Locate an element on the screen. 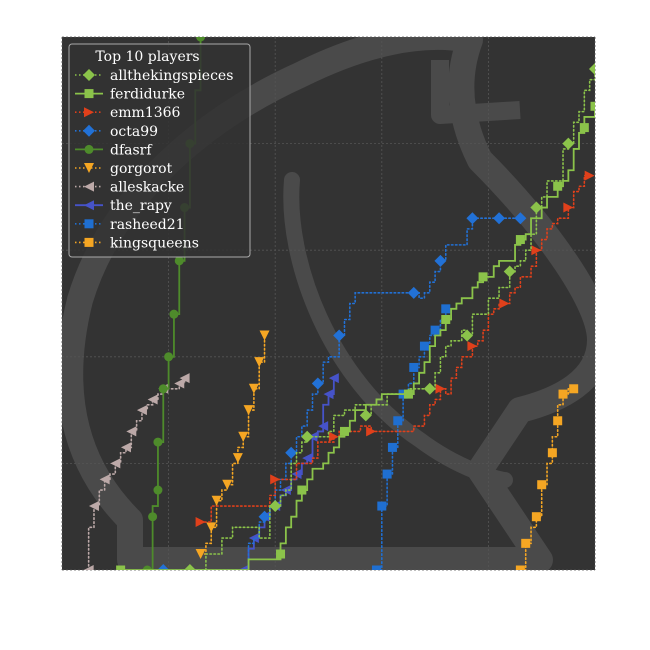 This screenshot has width=650, height=650. legend-marker-ferdidurke is located at coordinates (89, 94).